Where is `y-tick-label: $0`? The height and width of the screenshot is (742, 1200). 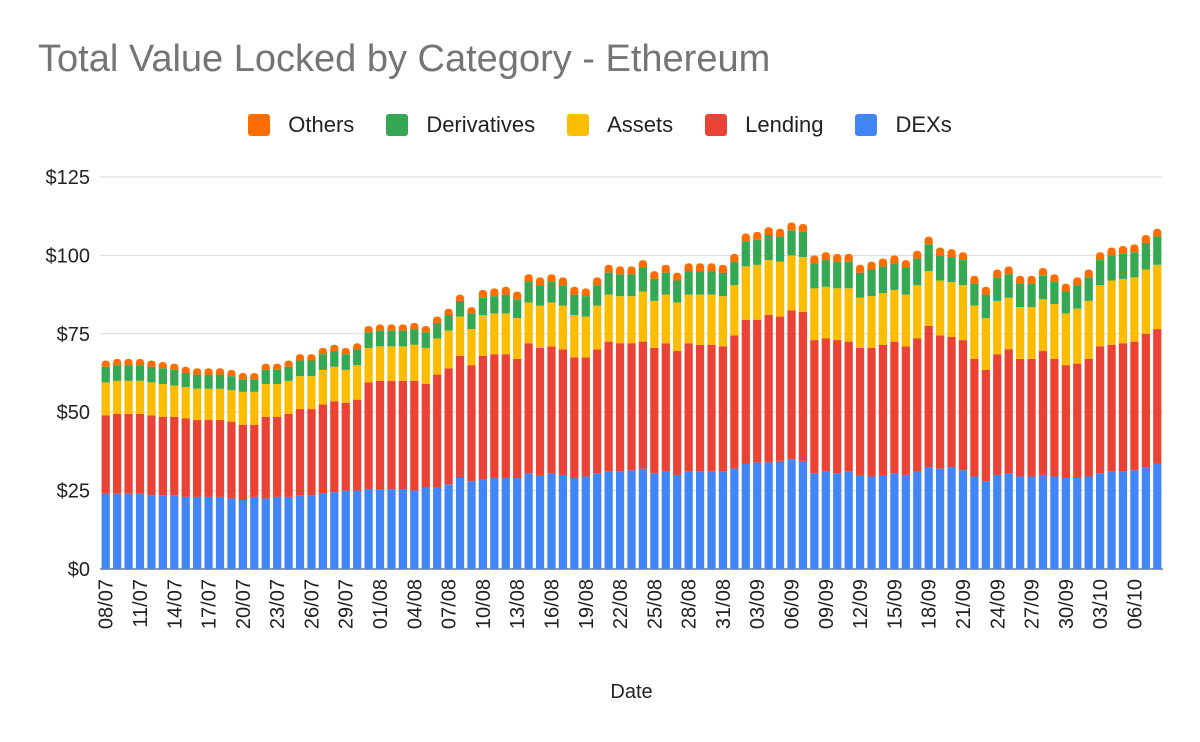 y-tick-label: $0 is located at coordinates (79, 570).